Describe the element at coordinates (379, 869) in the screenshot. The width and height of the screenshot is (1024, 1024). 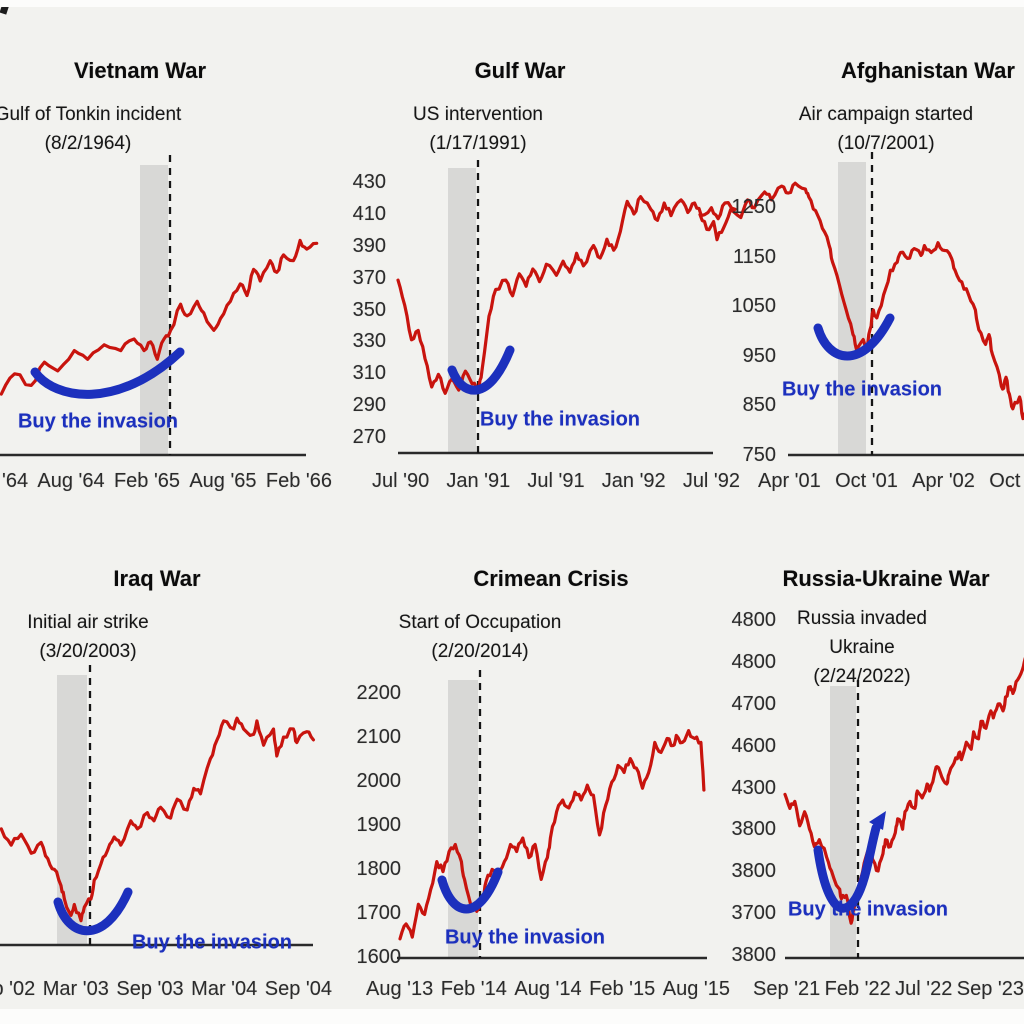
I see `y-axis-tick: 1800` at that location.